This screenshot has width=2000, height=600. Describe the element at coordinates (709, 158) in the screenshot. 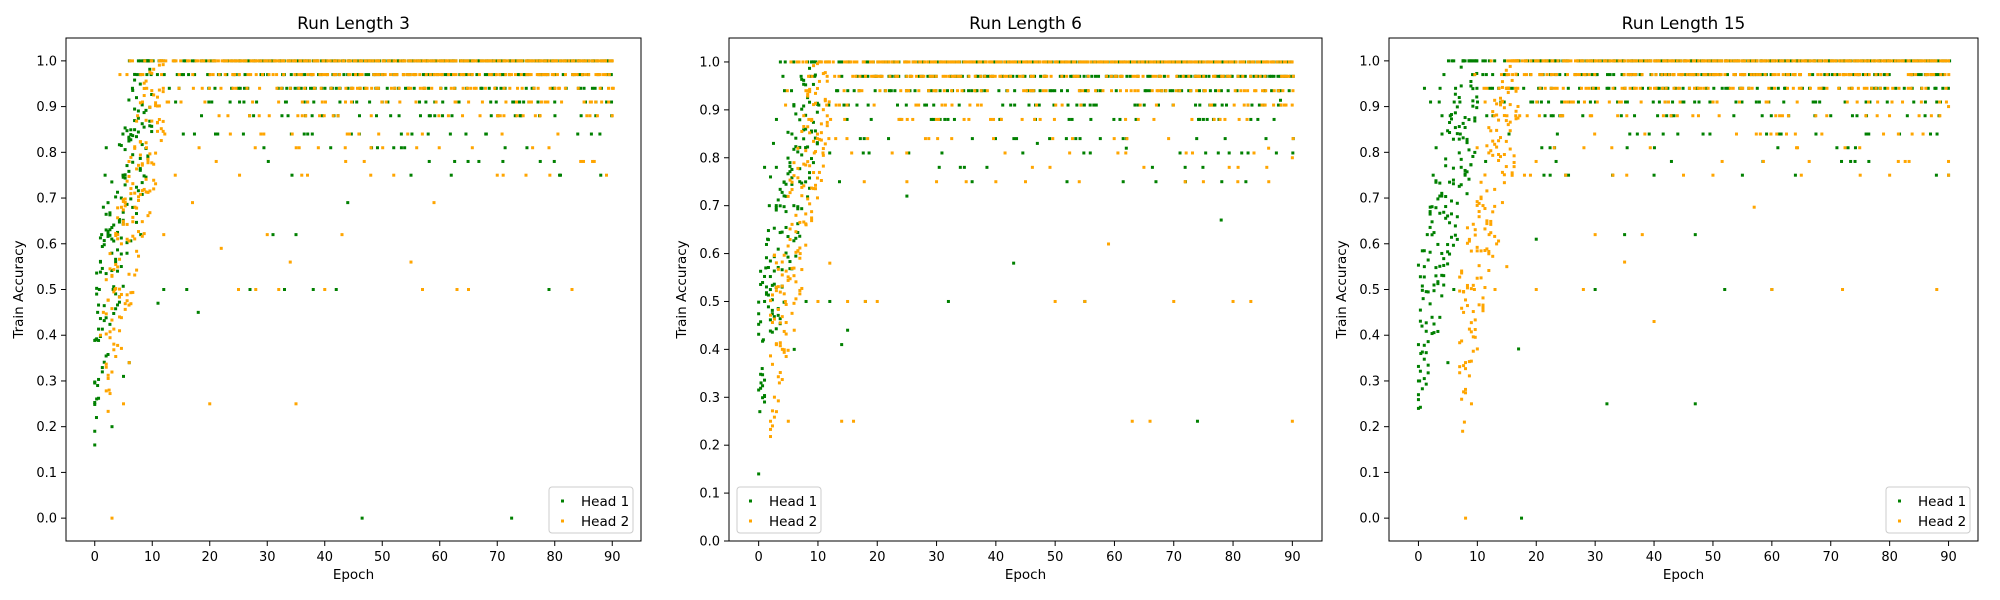

I see `y-tick-label: 0.8` at that location.